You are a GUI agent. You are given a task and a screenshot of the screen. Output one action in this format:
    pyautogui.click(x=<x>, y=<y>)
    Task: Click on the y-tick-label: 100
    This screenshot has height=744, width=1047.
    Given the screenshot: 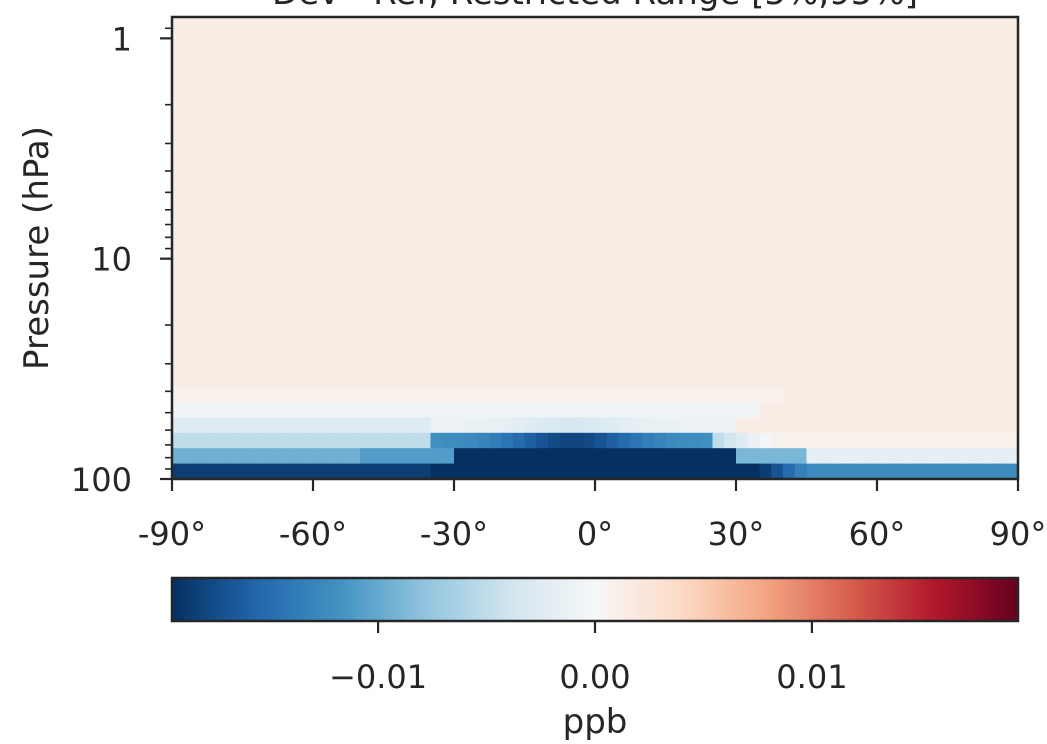 What is the action you would take?
    pyautogui.click(x=101, y=480)
    